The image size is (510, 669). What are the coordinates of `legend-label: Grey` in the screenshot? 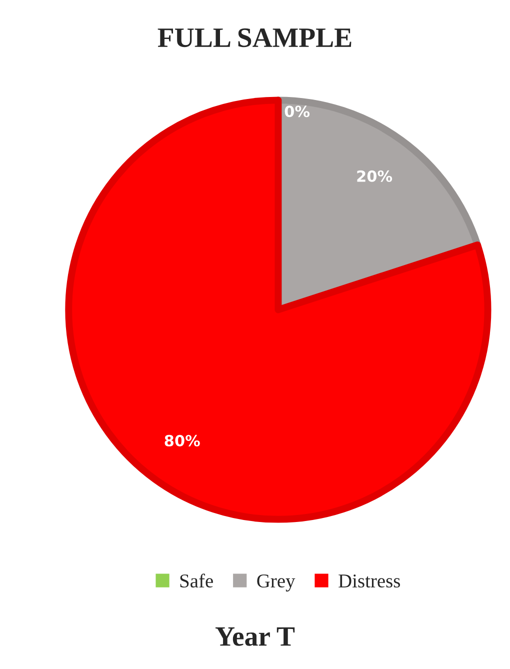 It's located at (276, 583).